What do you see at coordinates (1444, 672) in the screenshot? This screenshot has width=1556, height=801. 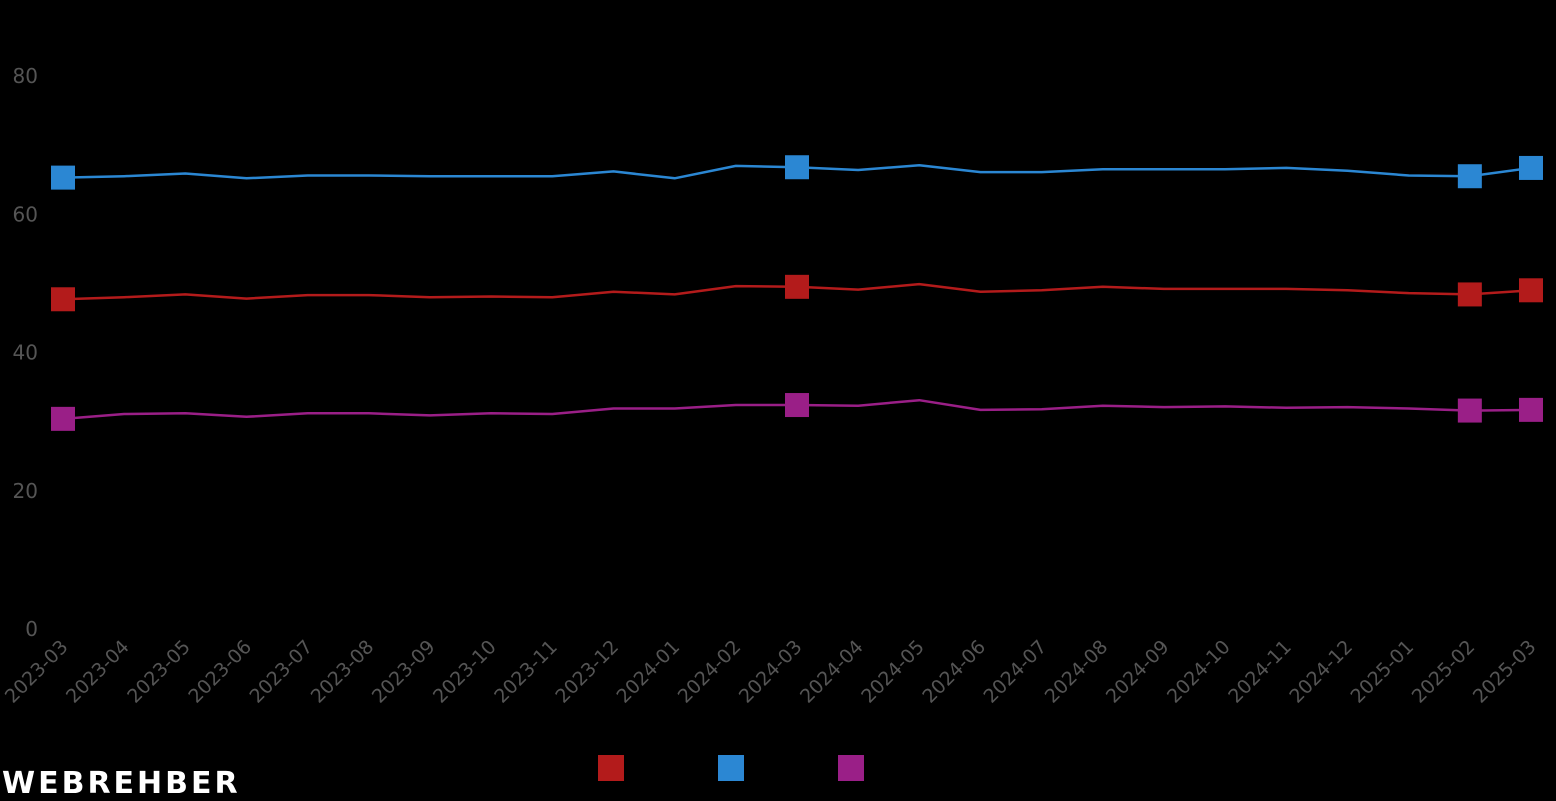 I see `x-tick-label: 2025-02` at bounding box center [1444, 672].